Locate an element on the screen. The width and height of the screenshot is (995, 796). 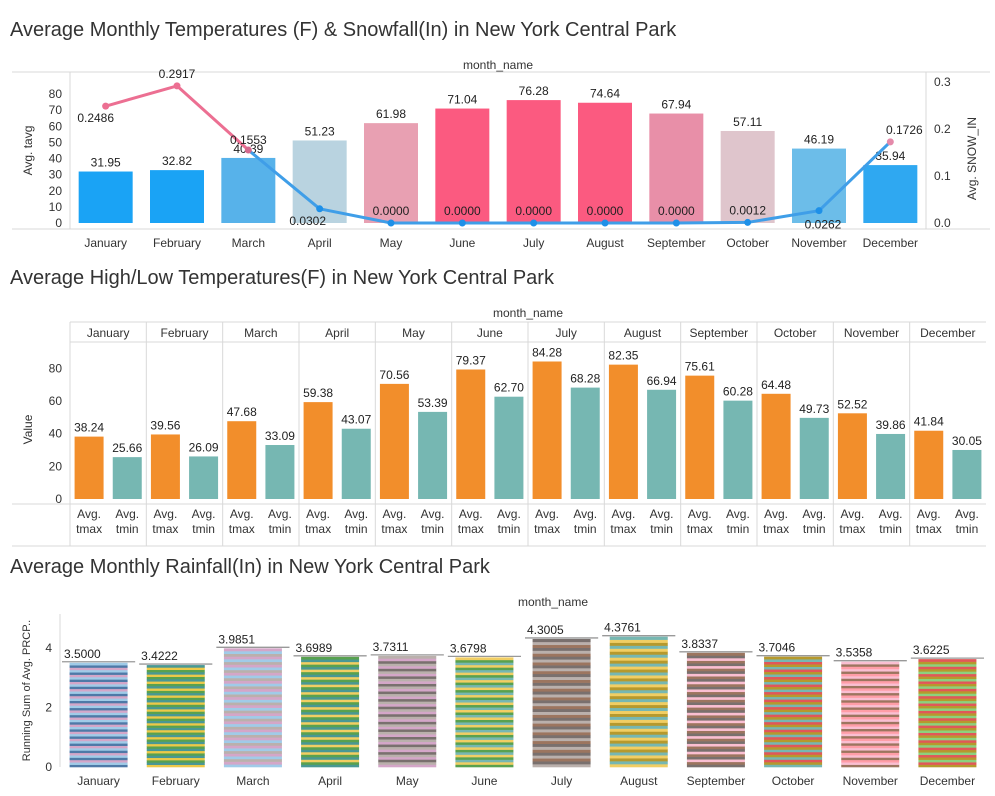
chart3-x-tick: September is located at coordinates (716, 781).